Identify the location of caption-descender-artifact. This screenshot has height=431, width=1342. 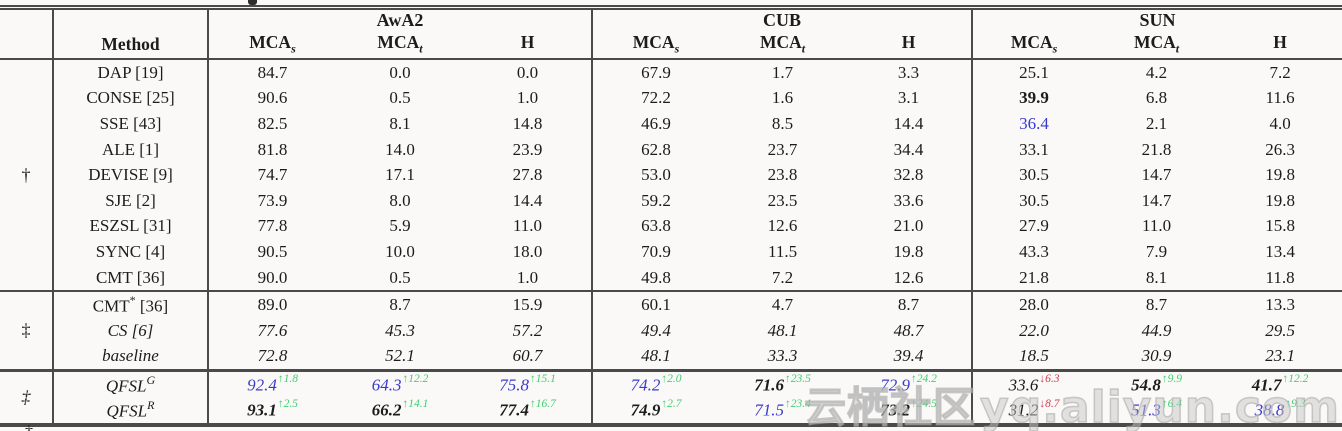
(252, 2).